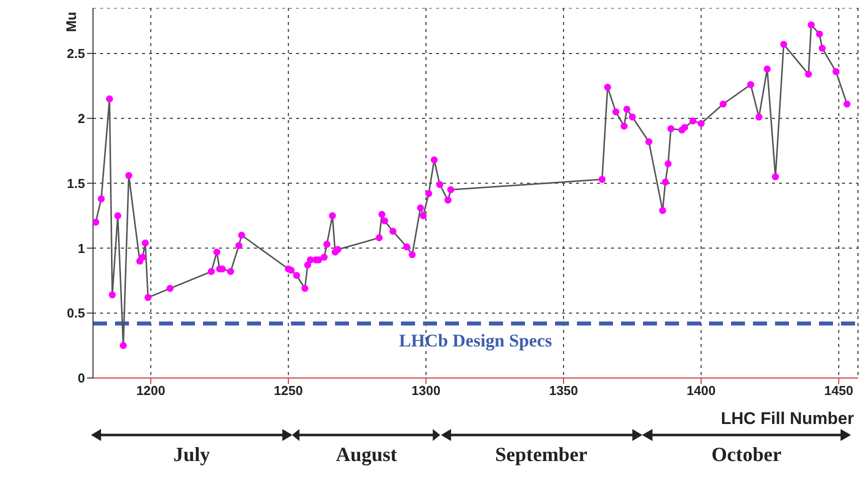 Image resolution: width=864 pixels, height=478 pixels. What do you see at coordinates (746, 455) in the screenshot?
I see `text: October` at bounding box center [746, 455].